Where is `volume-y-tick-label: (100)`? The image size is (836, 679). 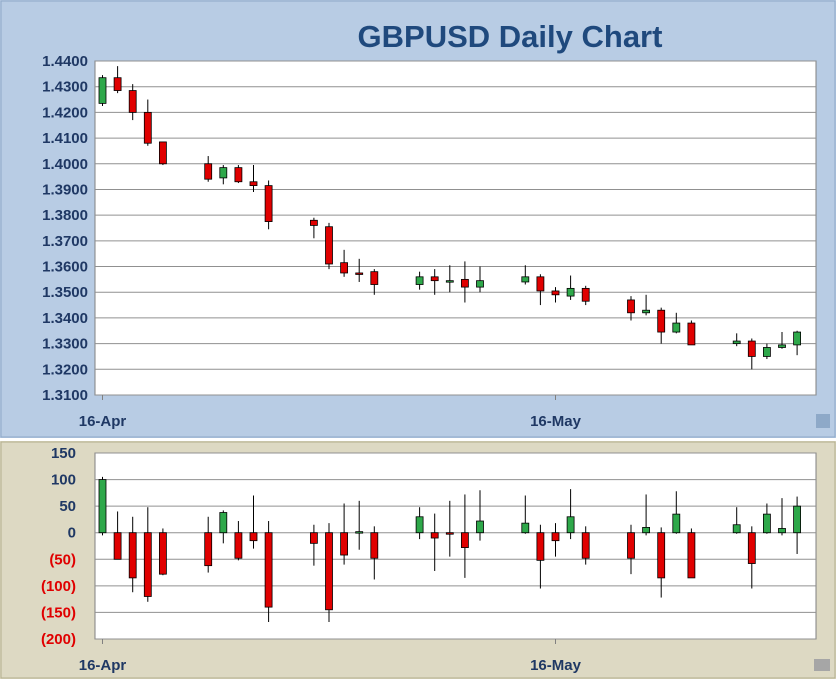 volume-y-tick-label: (100) is located at coordinates (58, 586).